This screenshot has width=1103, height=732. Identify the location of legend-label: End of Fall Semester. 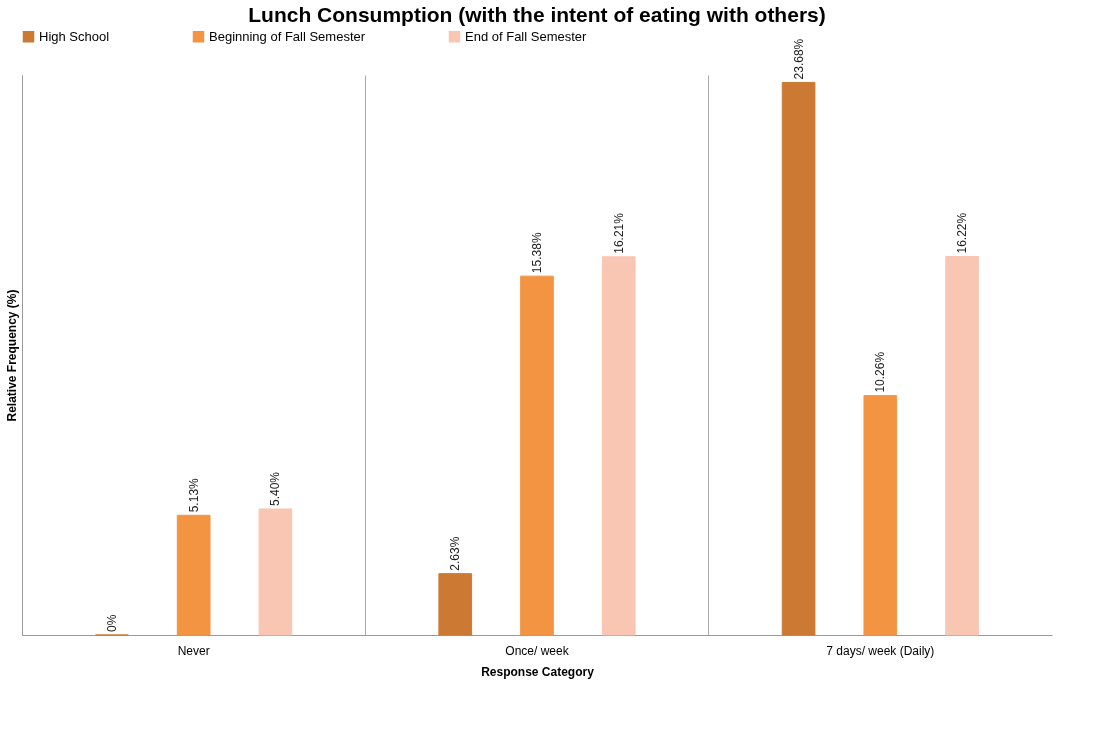
(526, 36).